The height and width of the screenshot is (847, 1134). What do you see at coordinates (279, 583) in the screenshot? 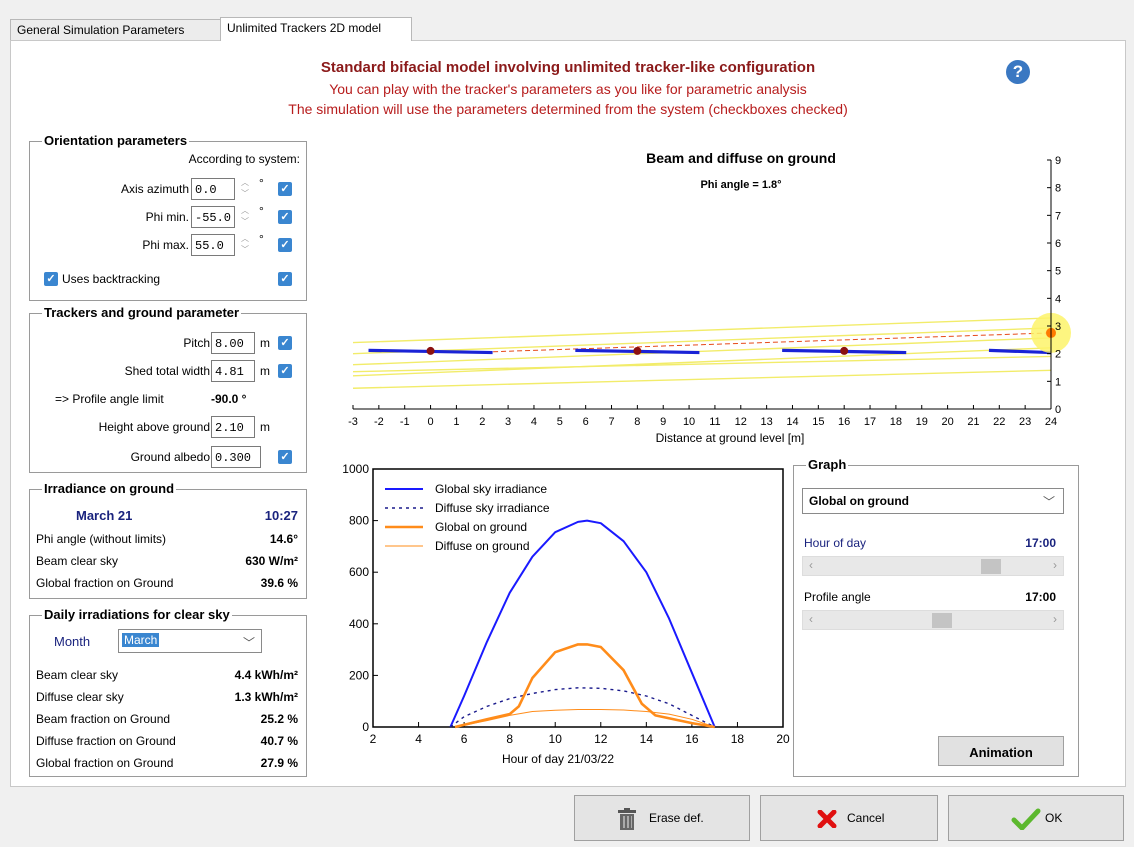
I see `global-fraction-value: 39.6 %` at bounding box center [279, 583].